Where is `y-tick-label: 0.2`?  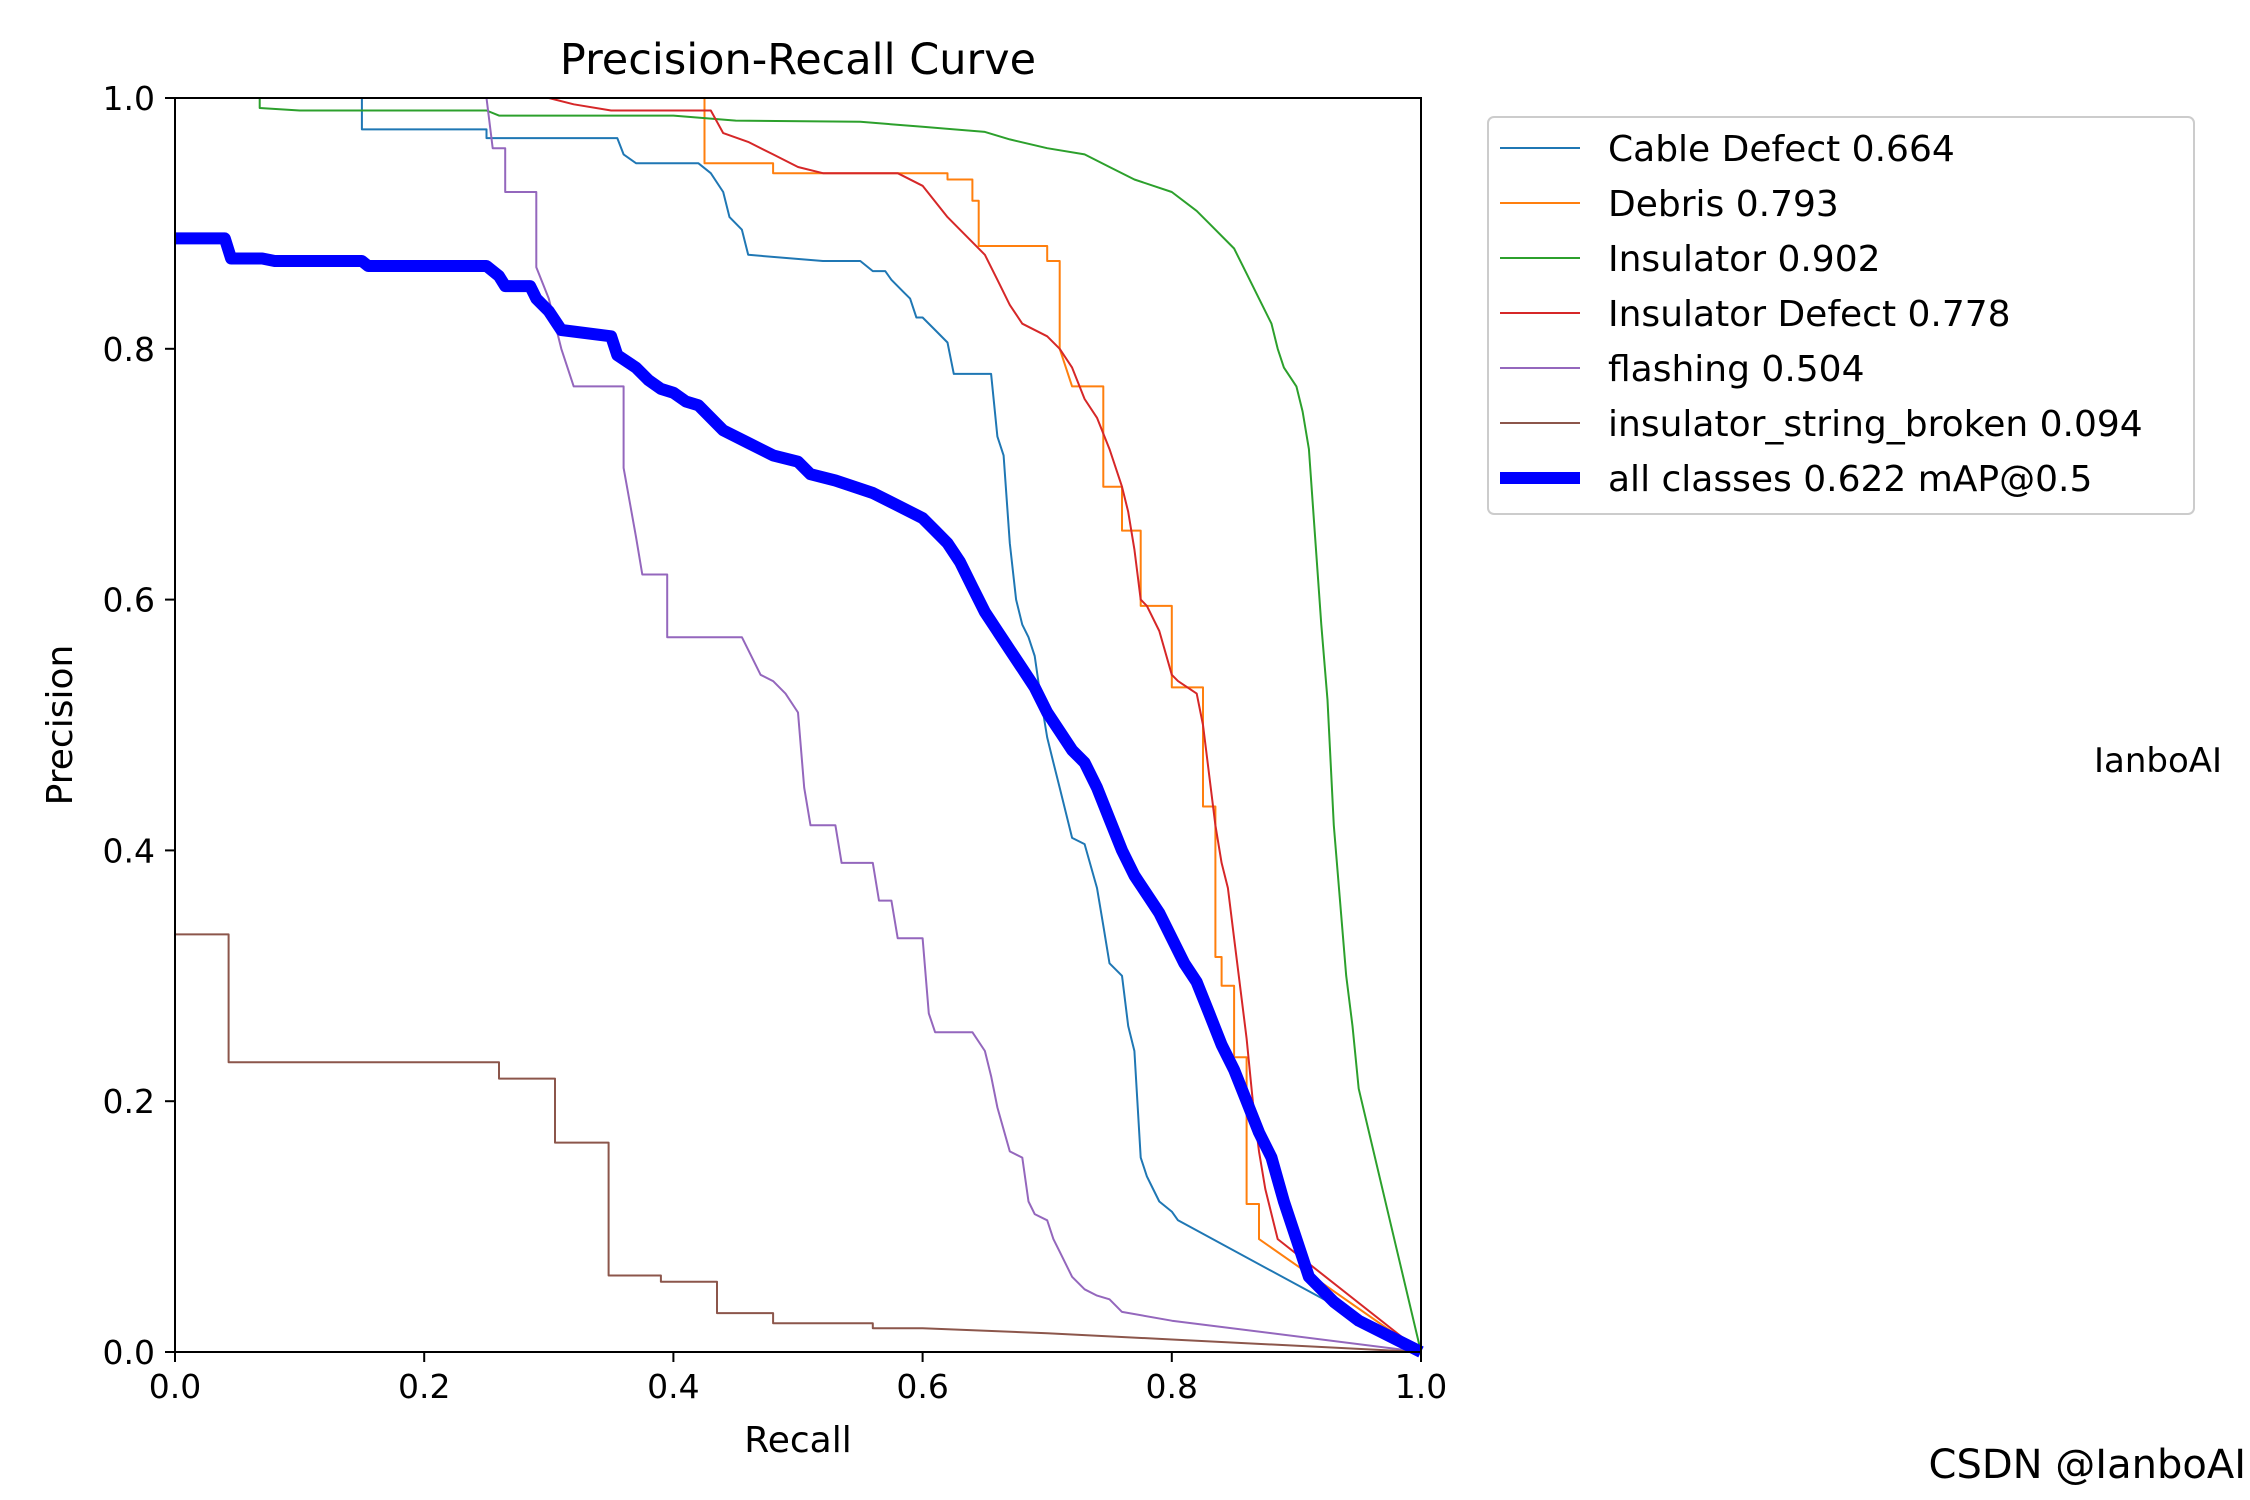
y-tick-label: 0.2 is located at coordinates (129, 1101).